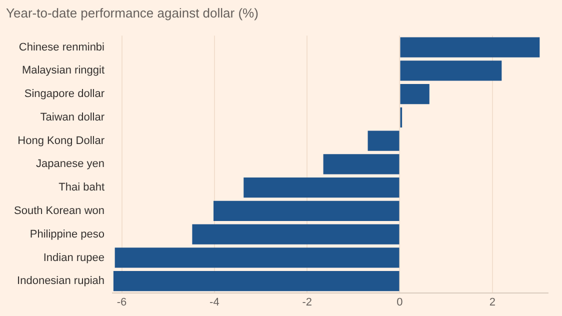  What do you see at coordinates (64, 94) in the screenshot?
I see `y-tick-label: Singapore dollar` at bounding box center [64, 94].